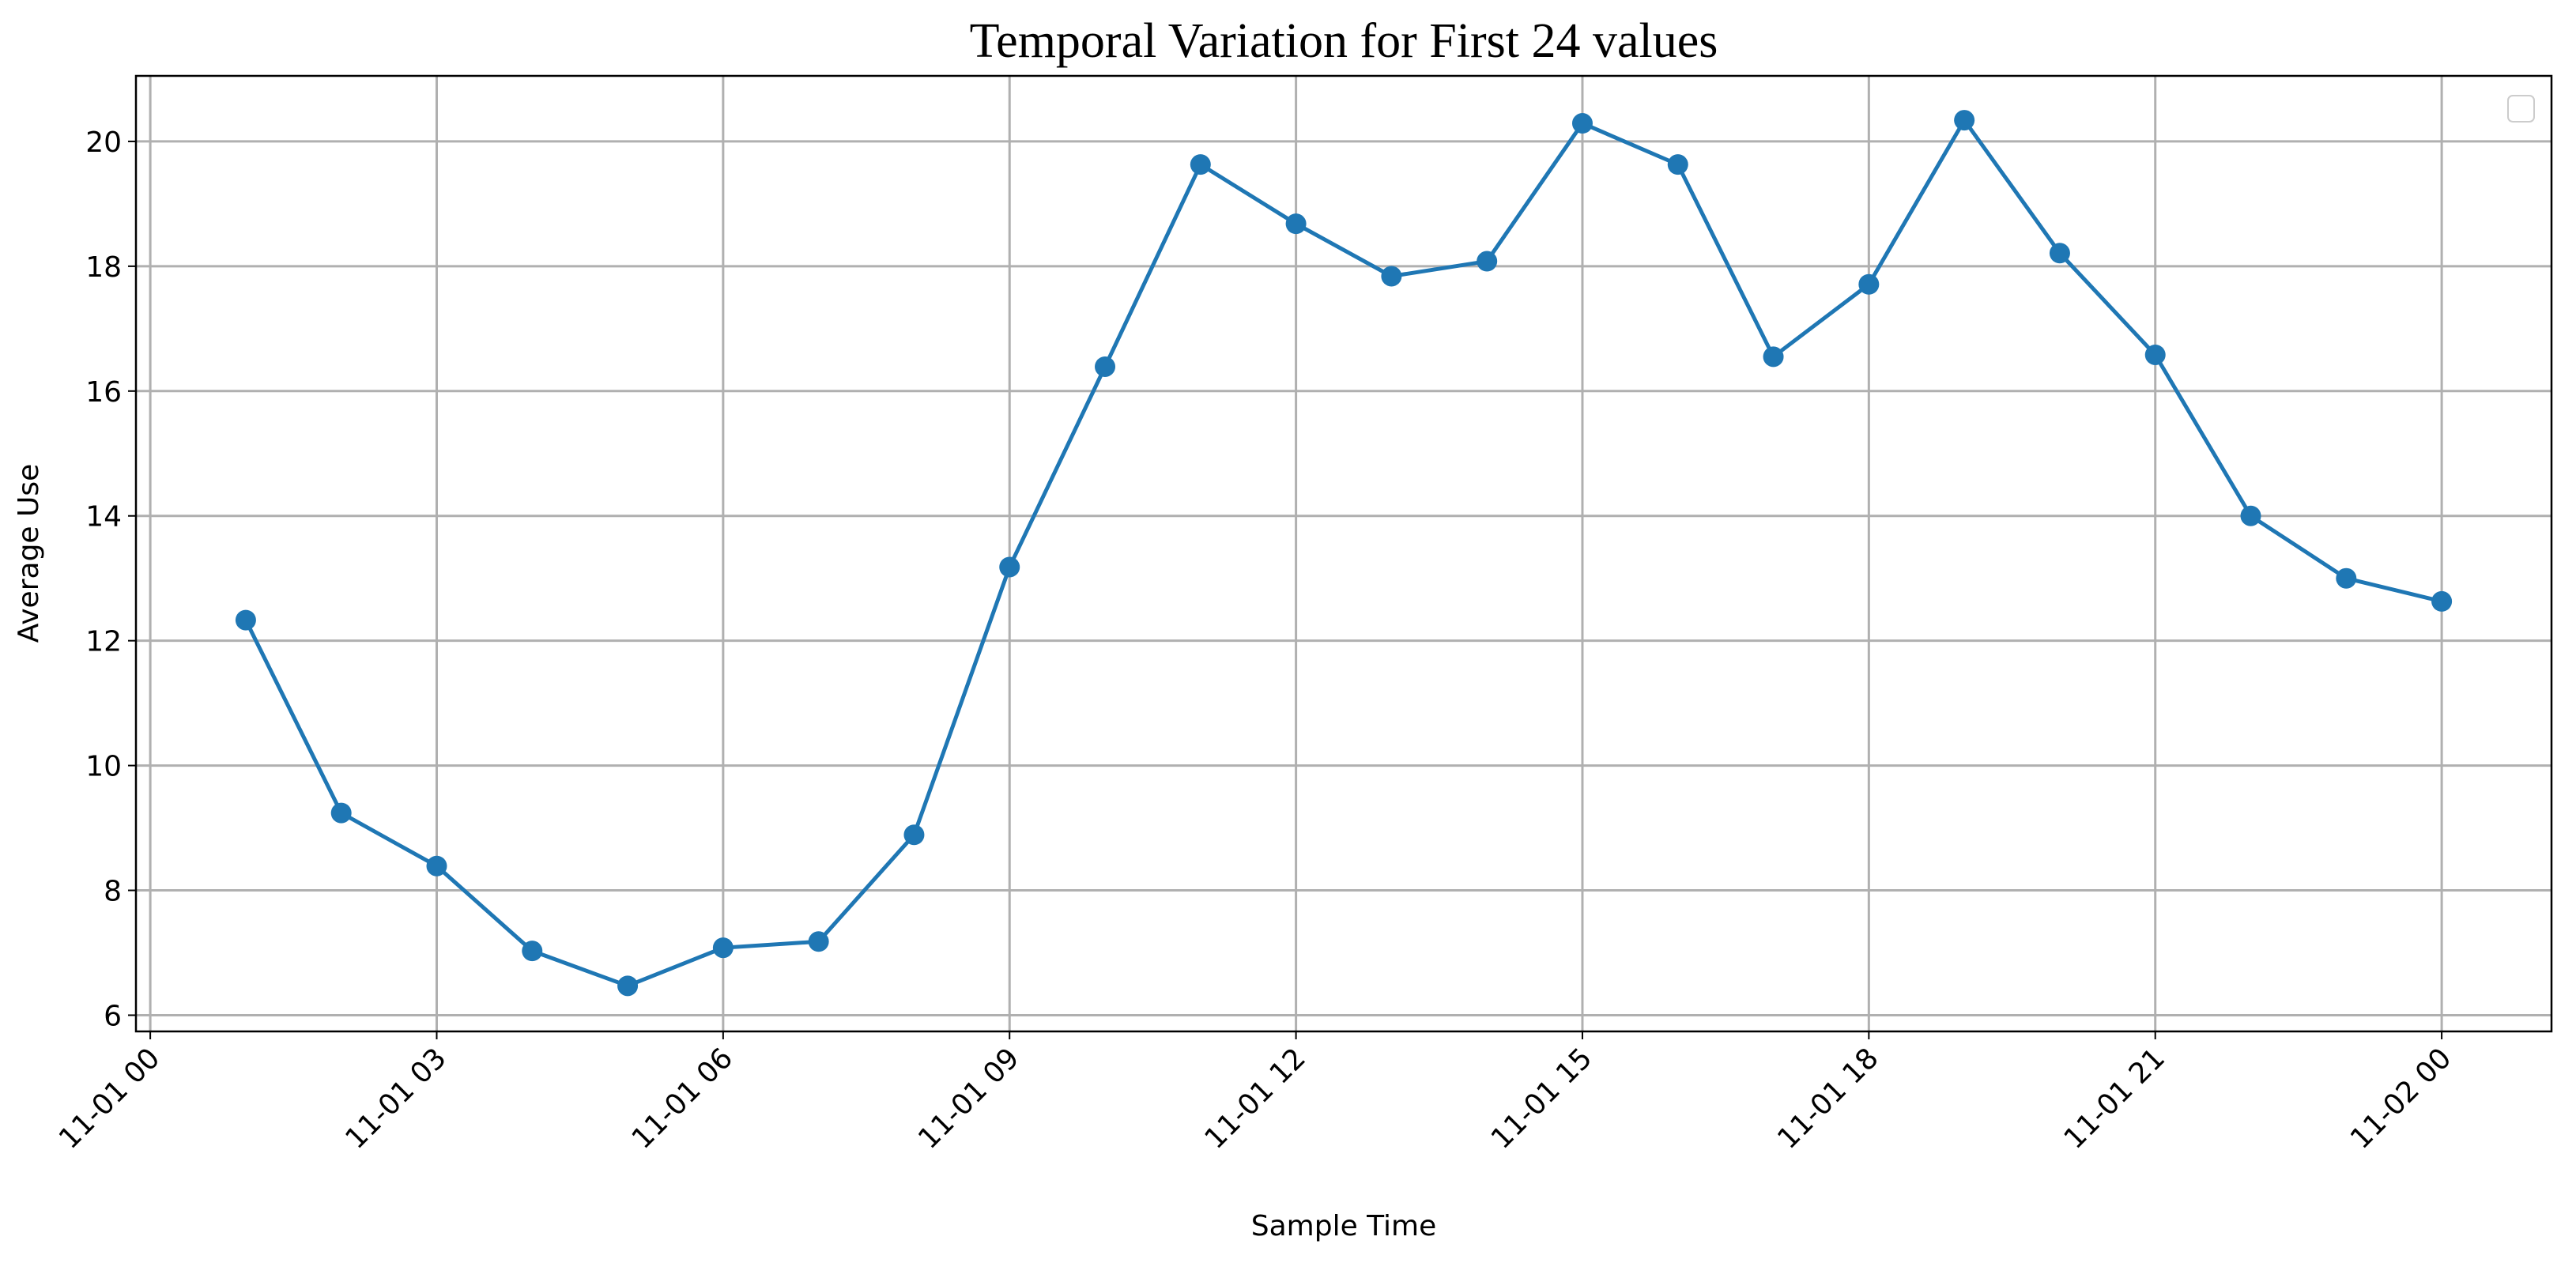  Describe the element at coordinates (969, 1098) in the screenshot. I see `x-tick-label: 11-01 09` at that location.